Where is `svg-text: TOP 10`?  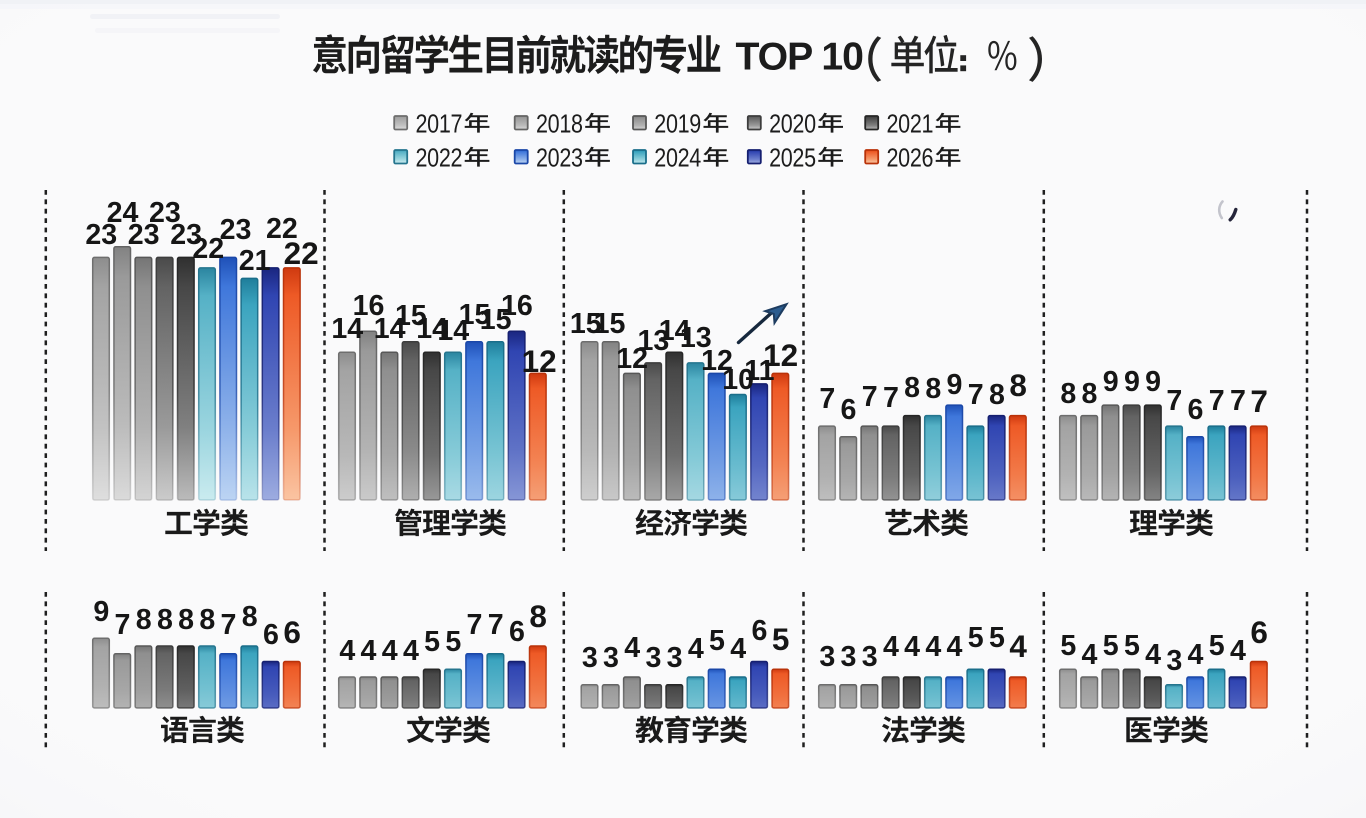 svg-text: TOP 10 is located at coordinates (800, 57).